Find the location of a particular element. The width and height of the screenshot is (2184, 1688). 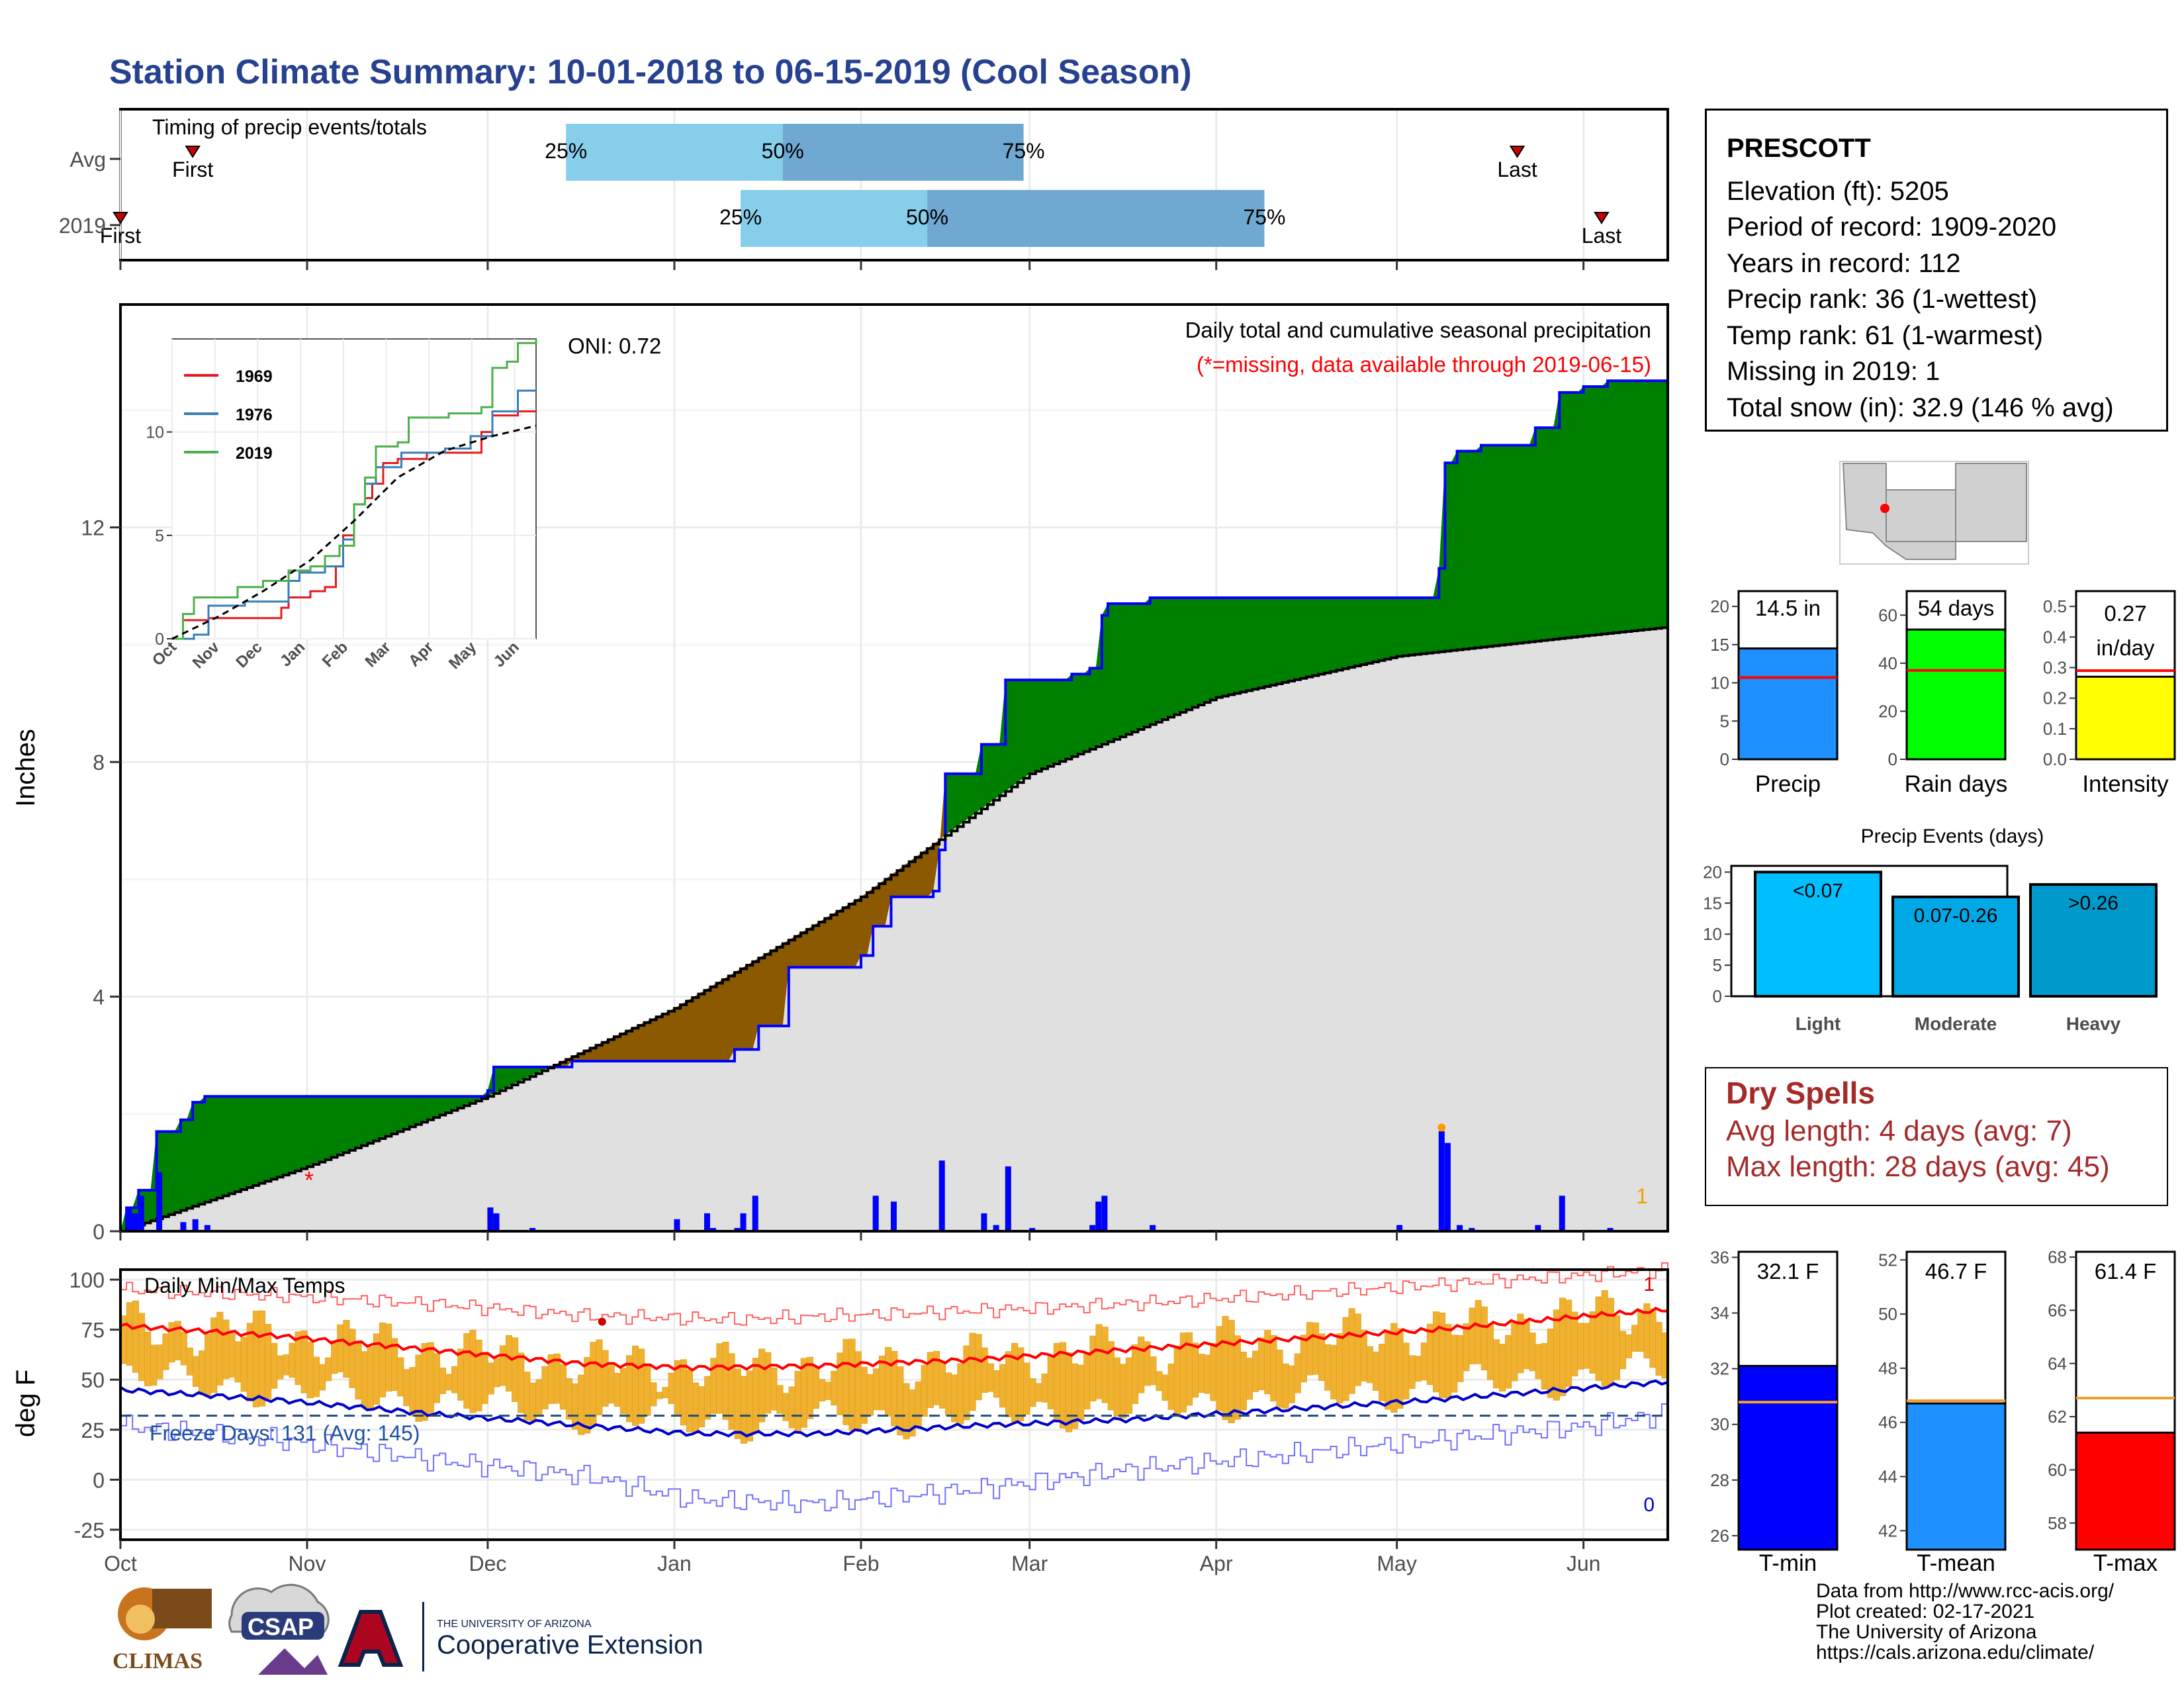

summary-bar-tick-label: 15 is located at coordinates (1720, 645).